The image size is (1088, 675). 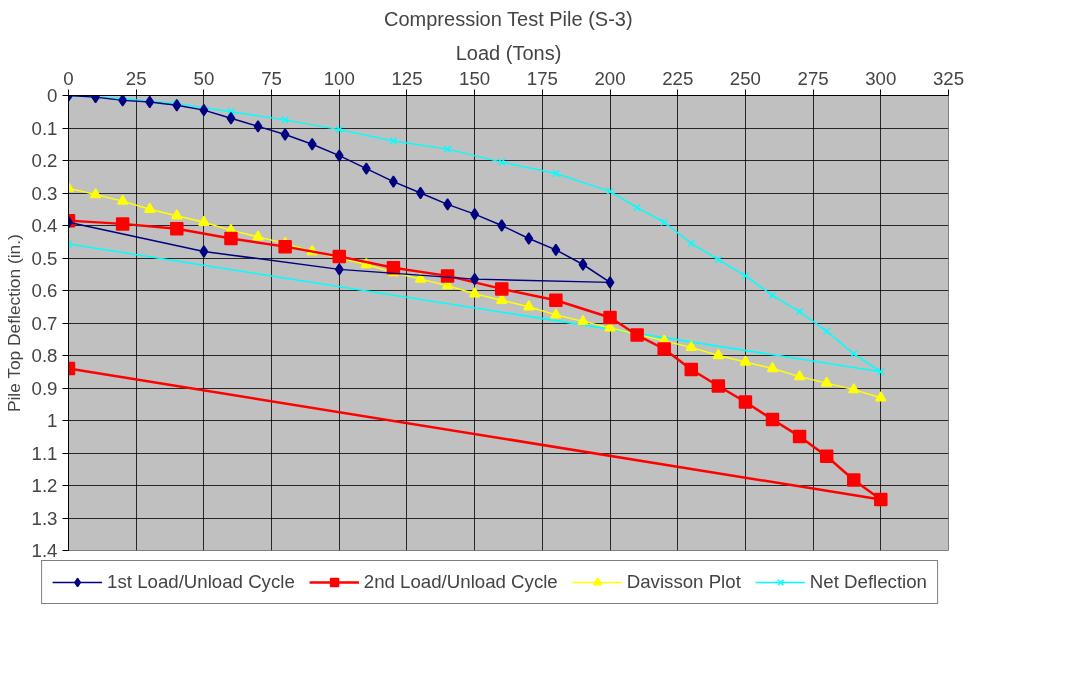 What do you see at coordinates (407, 78) in the screenshot?
I see `x-tick-label: 125` at bounding box center [407, 78].